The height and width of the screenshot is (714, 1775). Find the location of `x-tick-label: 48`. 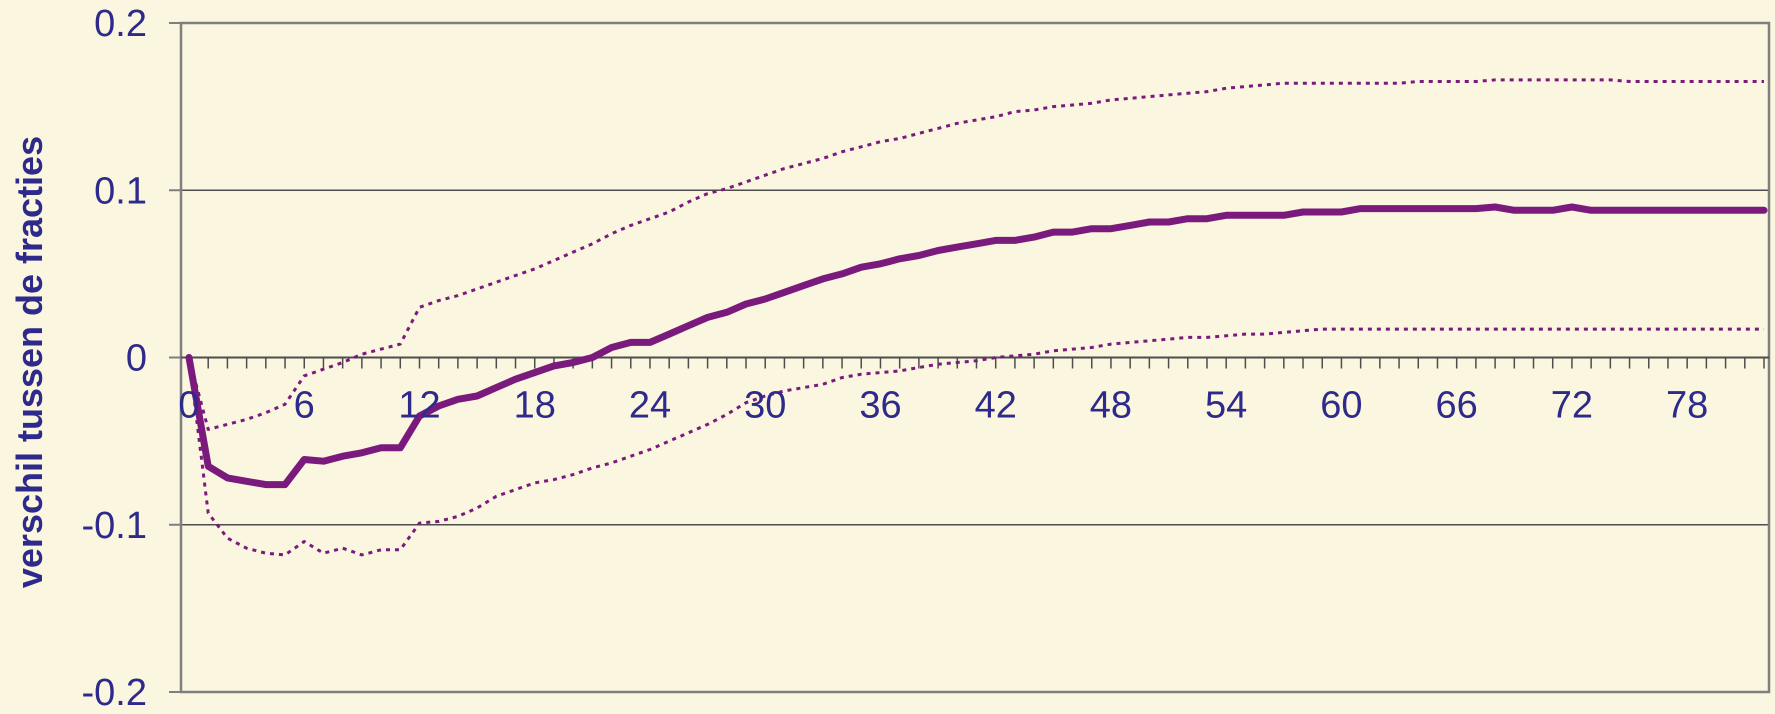

x-tick-label: 48 is located at coordinates (1111, 406).